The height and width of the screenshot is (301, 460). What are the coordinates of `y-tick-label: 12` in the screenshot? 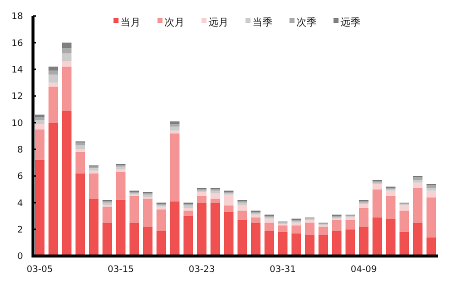 It's located at (17, 97).